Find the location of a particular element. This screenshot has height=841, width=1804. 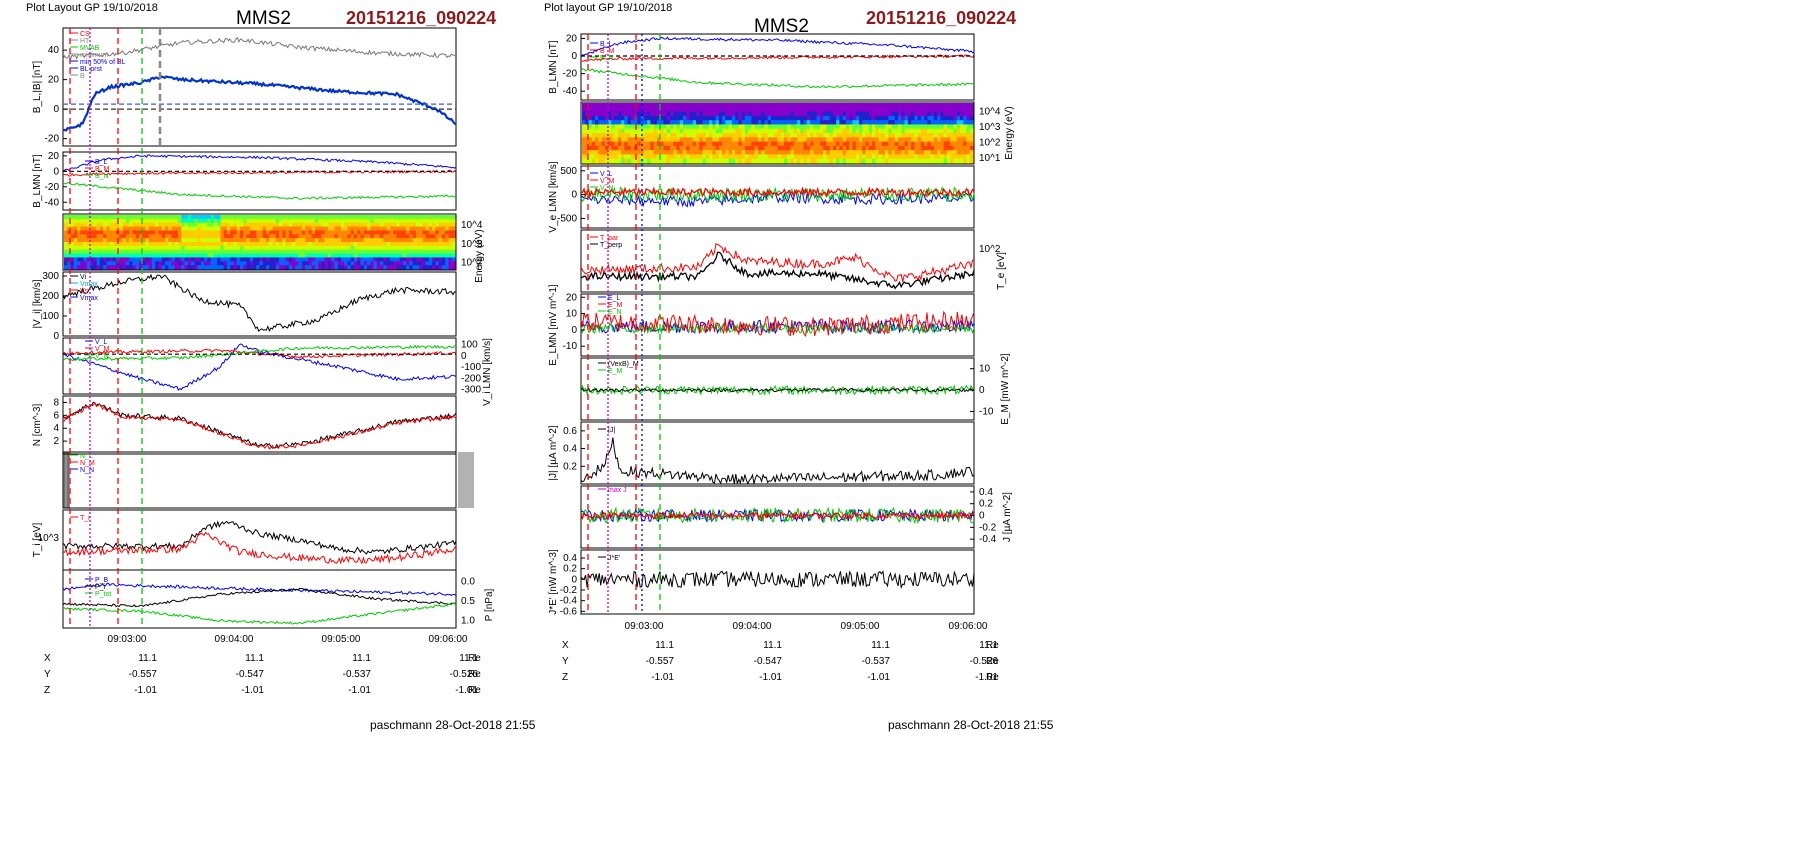

left-p2-legend-entry: B_L is located at coordinates (101, 162).